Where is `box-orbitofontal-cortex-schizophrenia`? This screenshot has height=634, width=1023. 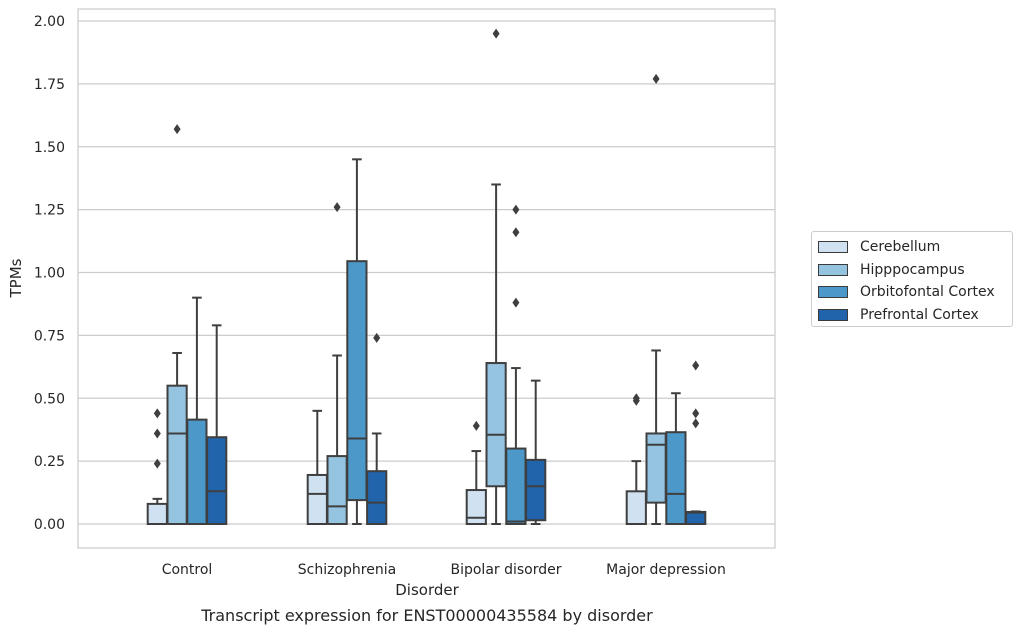 box-orbitofontal-cortex-schizophrenia is located at coordinates (357, 341).